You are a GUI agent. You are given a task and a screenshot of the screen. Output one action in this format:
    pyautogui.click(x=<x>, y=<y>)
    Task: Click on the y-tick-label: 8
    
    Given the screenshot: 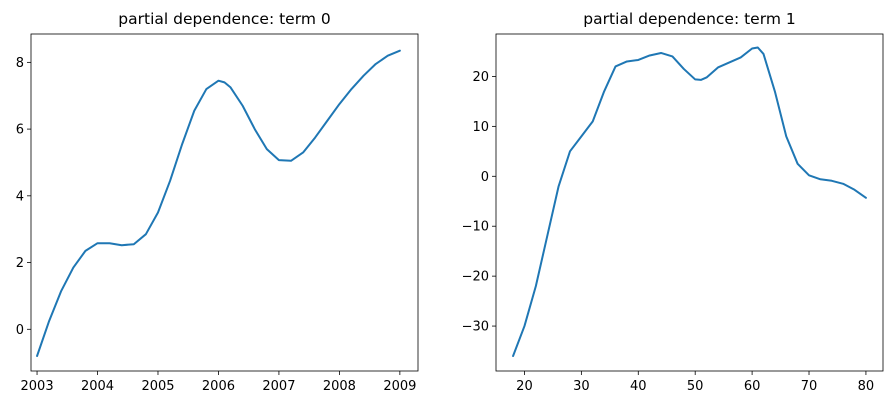 What is the action you would take?
    pyautogui.click(x=20, y=63)
    